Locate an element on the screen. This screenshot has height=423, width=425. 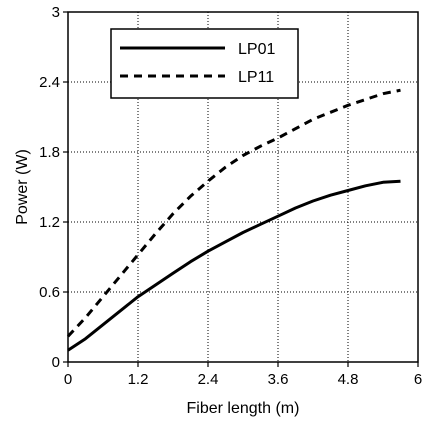
y-tick-label: 1.8 is located at coordinates (49, 152).